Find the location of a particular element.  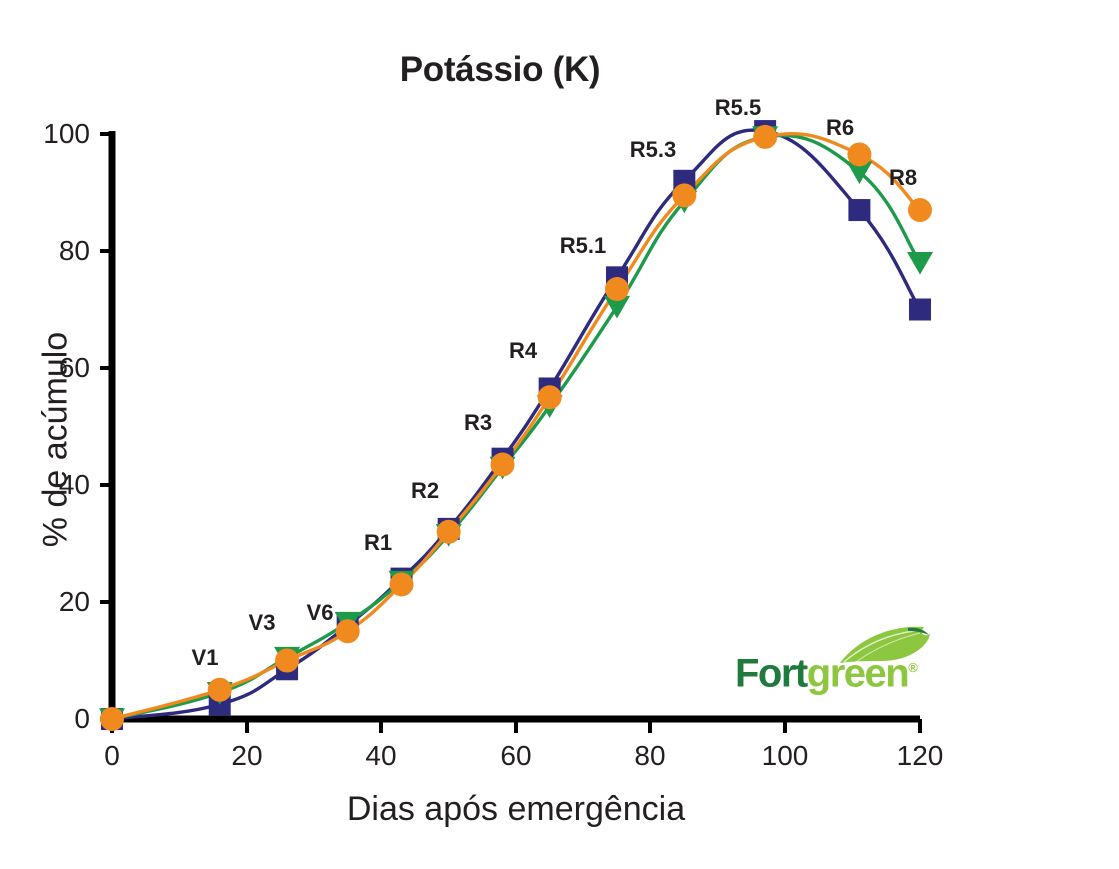

stage-label-V3: V3 is located at coordinates (262, 622).